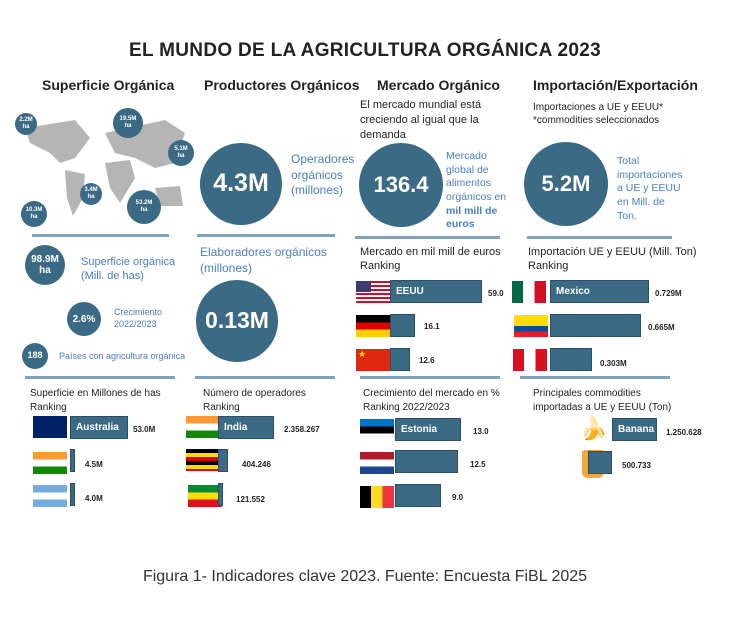  What do you see at coordinates (221, 407) in the screenshot?
I see `operators-ranking-sub: Ranking` at bounding box center [221, 407].